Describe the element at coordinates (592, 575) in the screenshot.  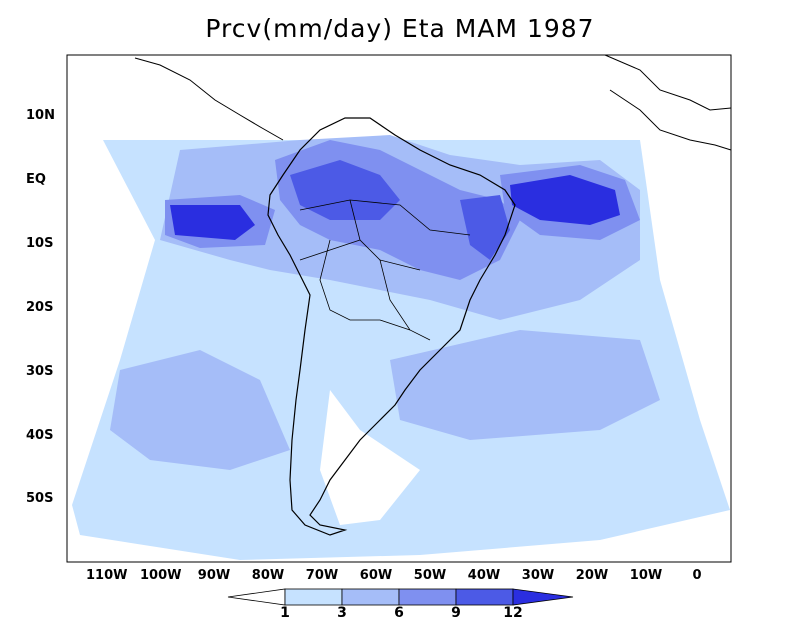
I see `lon-label: 20W` at that location.